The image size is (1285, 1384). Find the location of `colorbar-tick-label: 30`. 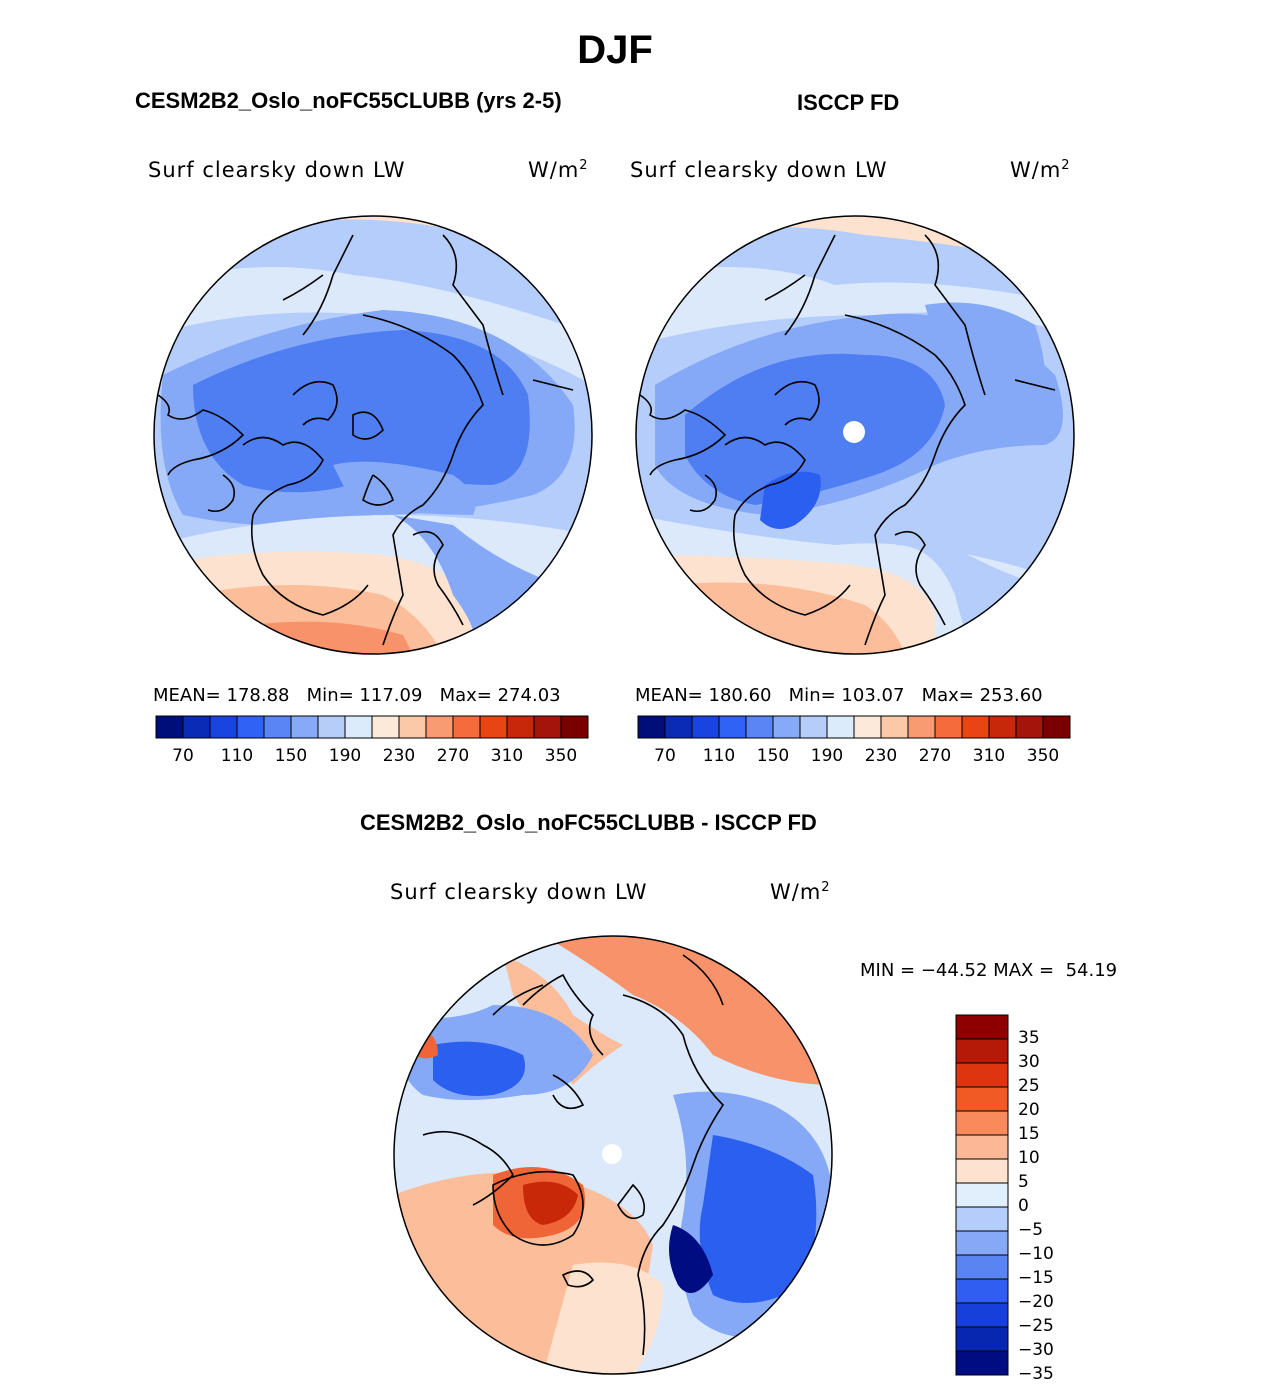

colorbar-tick-label: 30 is located at coordinates (1029, 1062).